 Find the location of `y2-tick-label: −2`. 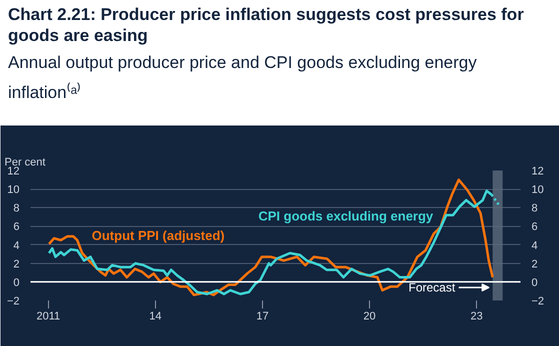

y2-tick-label: −2 is located at coordinates (538, 302).